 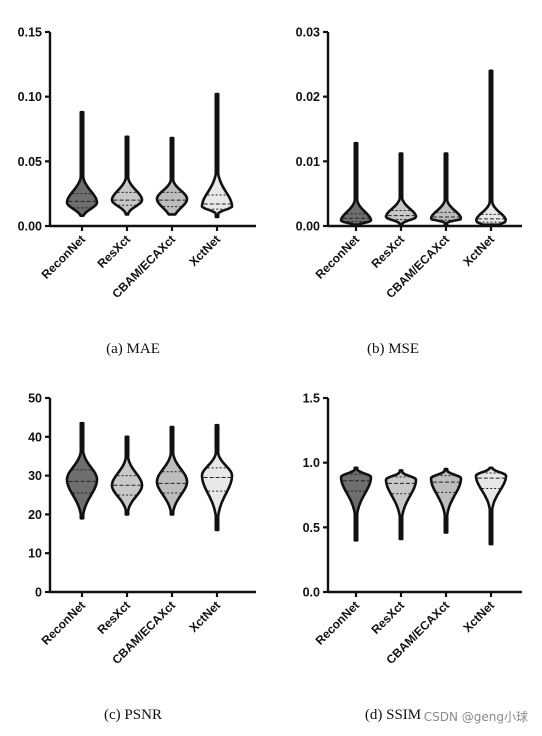 What do you see at coordinates (393, 715) in the screenshot?
I see `panel-caption: (d) SSIM` at bounding box center [393, 715].